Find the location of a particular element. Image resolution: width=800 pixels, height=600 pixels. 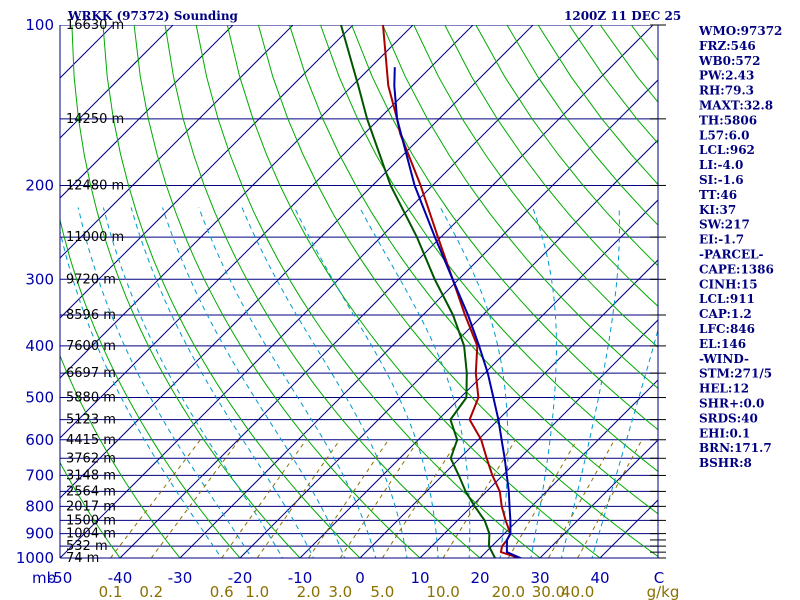

pressure-tick-label: 1000 is located at coordinates (35, 558).